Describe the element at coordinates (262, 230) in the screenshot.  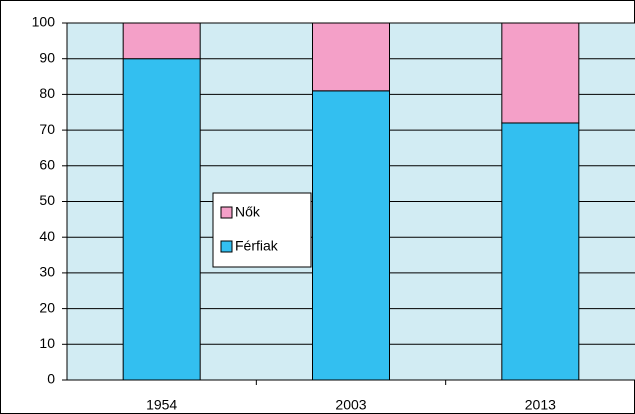
I see `legend` at that location.